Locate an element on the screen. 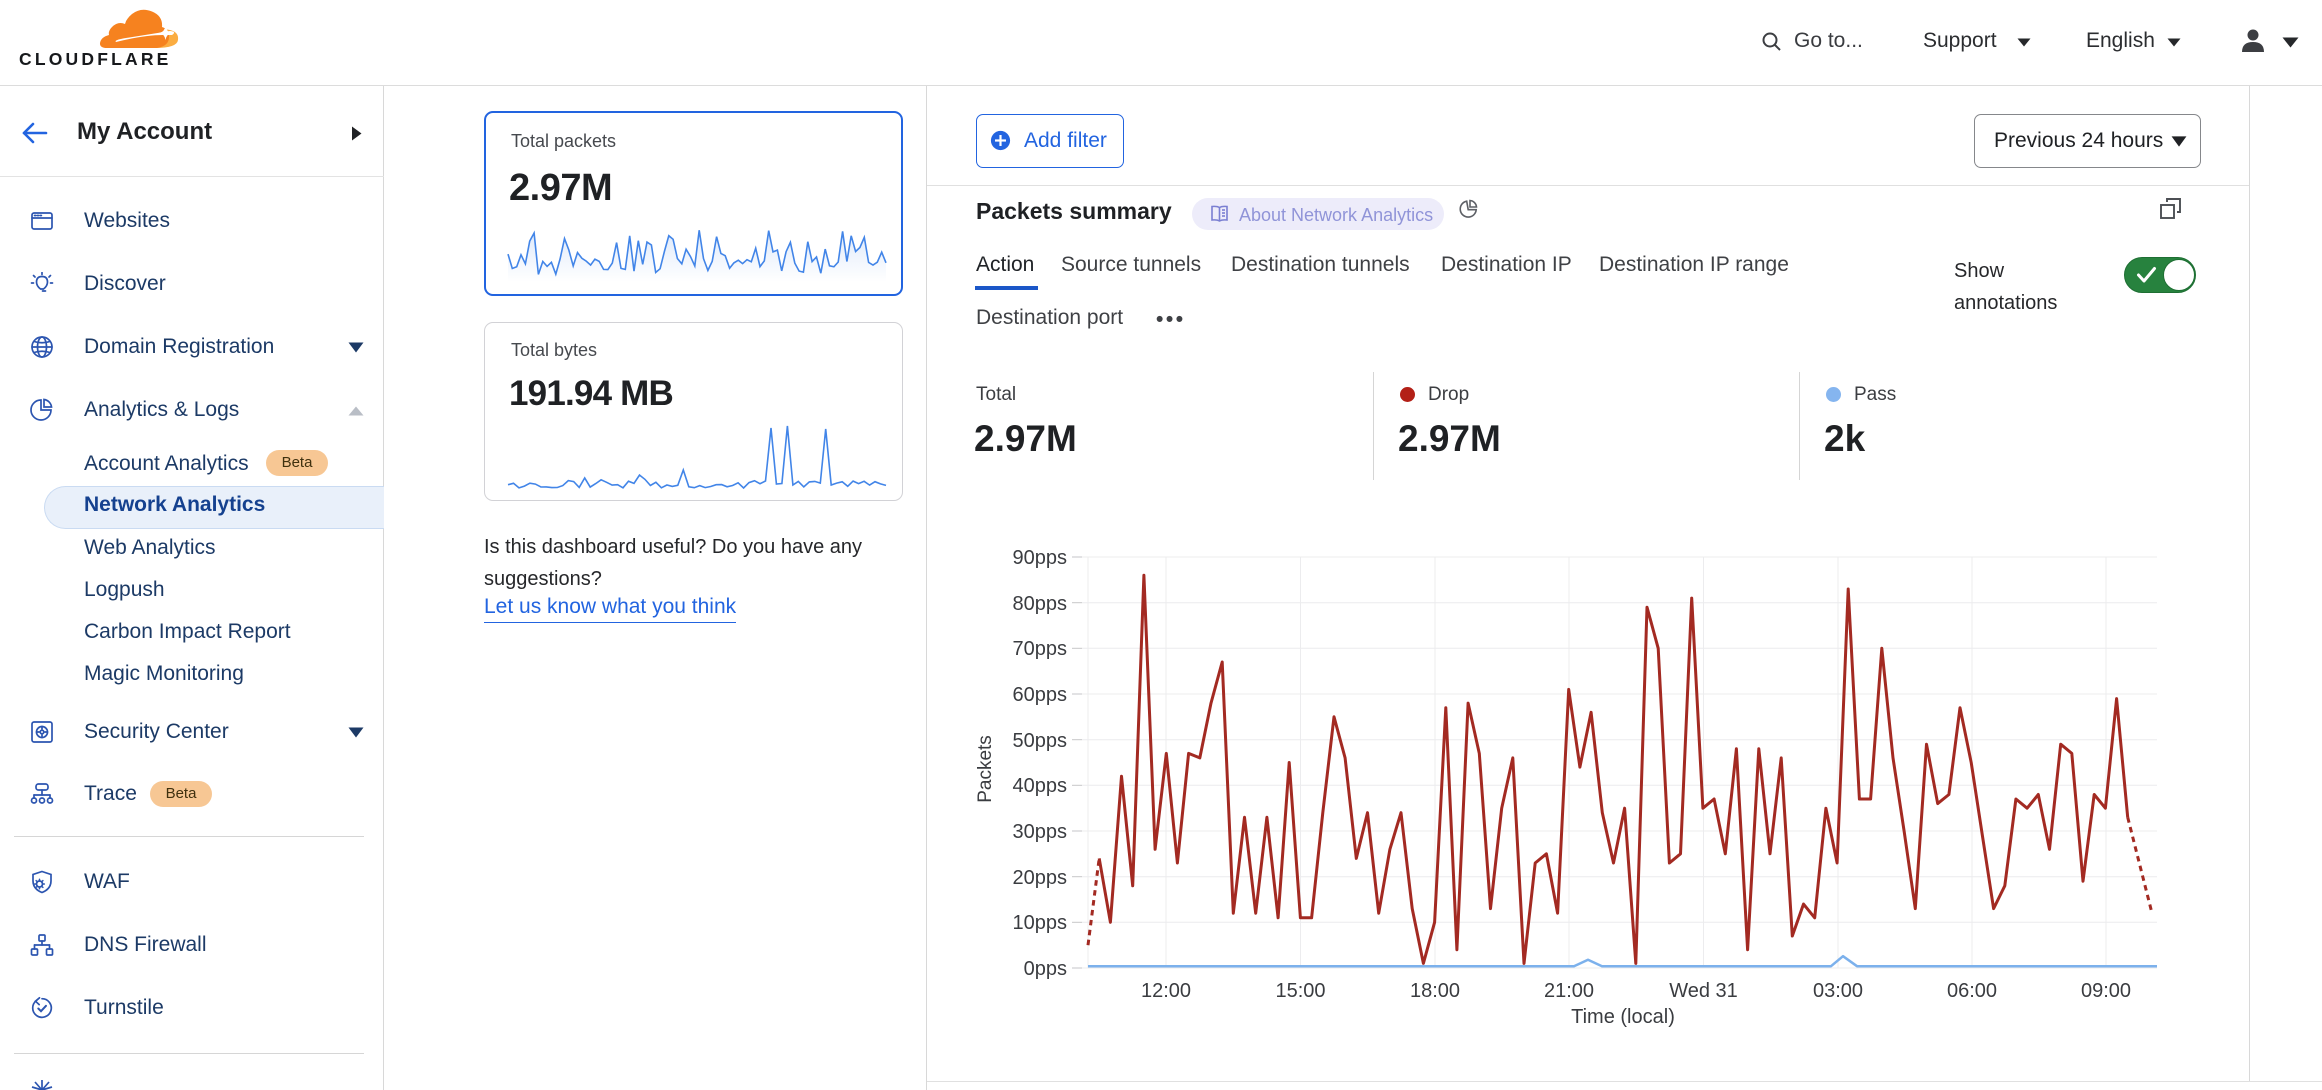  svg-text: Packets is located at coordinates (985, 769).